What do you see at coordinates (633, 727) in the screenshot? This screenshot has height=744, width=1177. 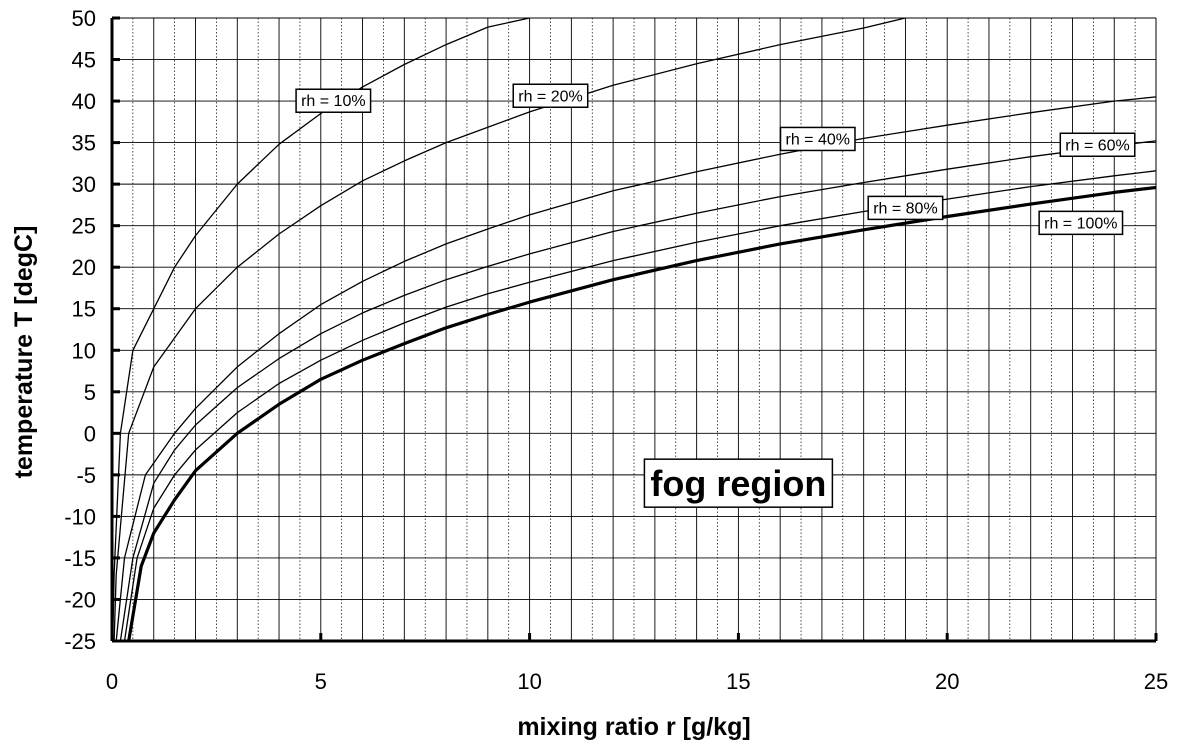 I see `x-axis-title: mixing ratio r [g/kg]` at bounding box center [633, 727].